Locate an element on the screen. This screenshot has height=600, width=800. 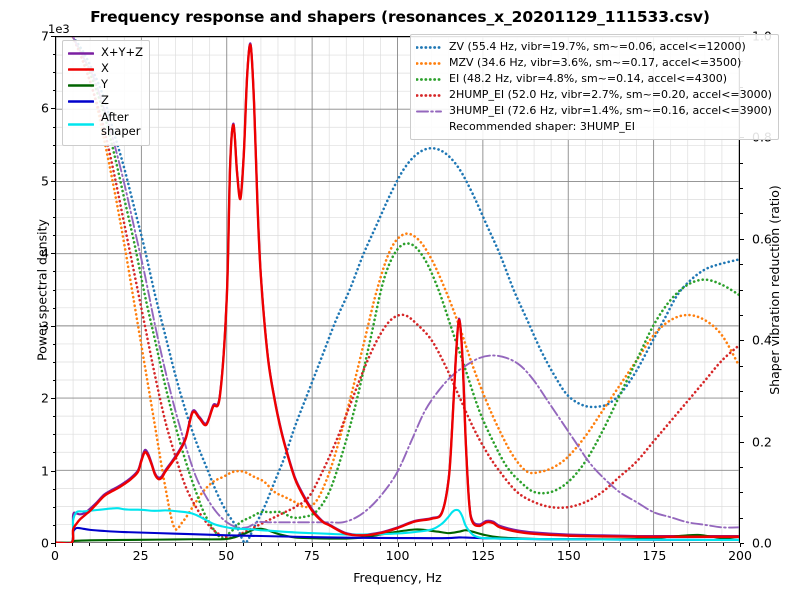
recommended-shaper-note: Recommended shaper: 3HUMP_EI is located at coordinates (542, 126).